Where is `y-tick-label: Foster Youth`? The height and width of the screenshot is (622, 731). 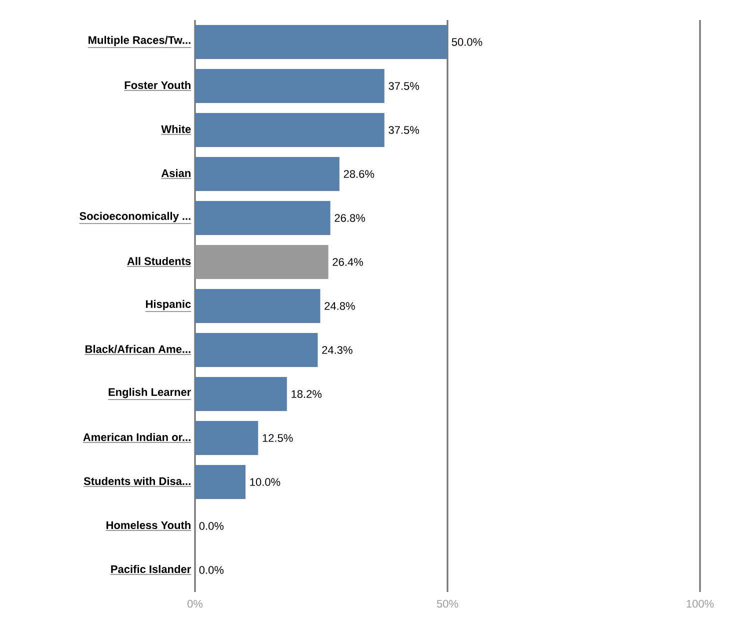
y-tick-label: Foster Youth is located at coordinates (157, 85).